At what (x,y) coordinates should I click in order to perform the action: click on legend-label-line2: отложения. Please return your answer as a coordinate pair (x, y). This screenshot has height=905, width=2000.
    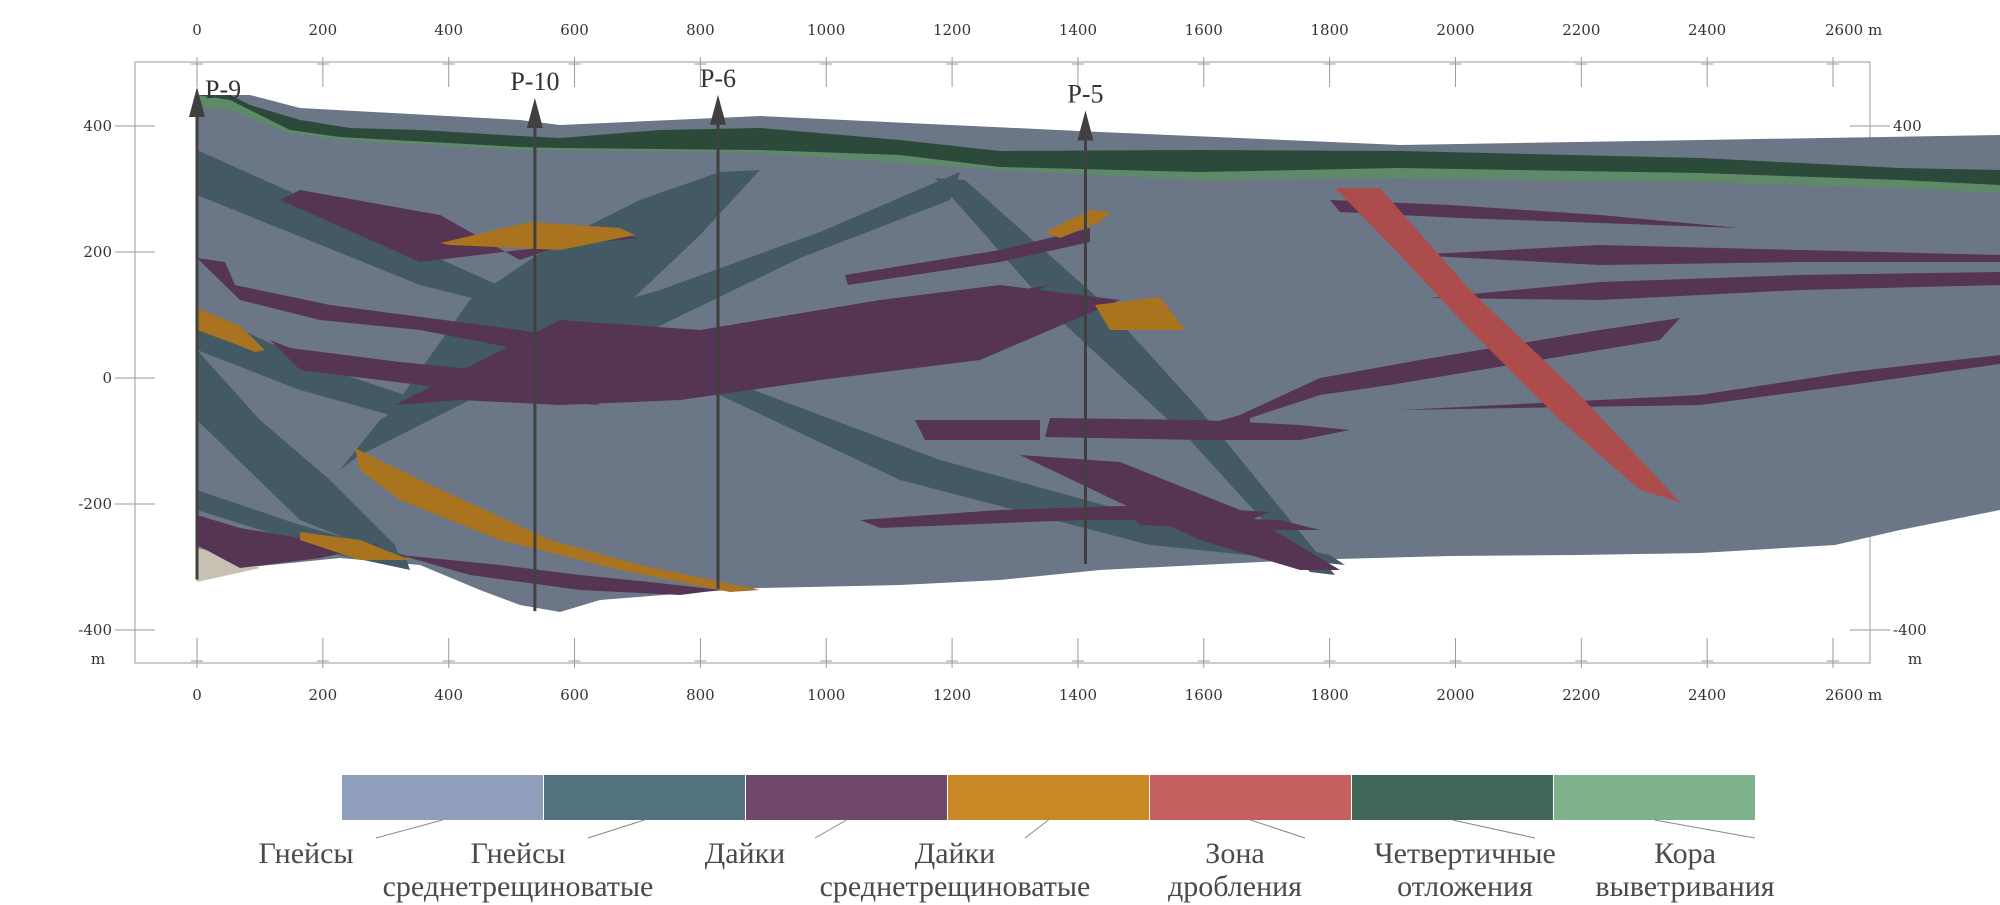
    Looking at the image, I should click on (1465, 886).